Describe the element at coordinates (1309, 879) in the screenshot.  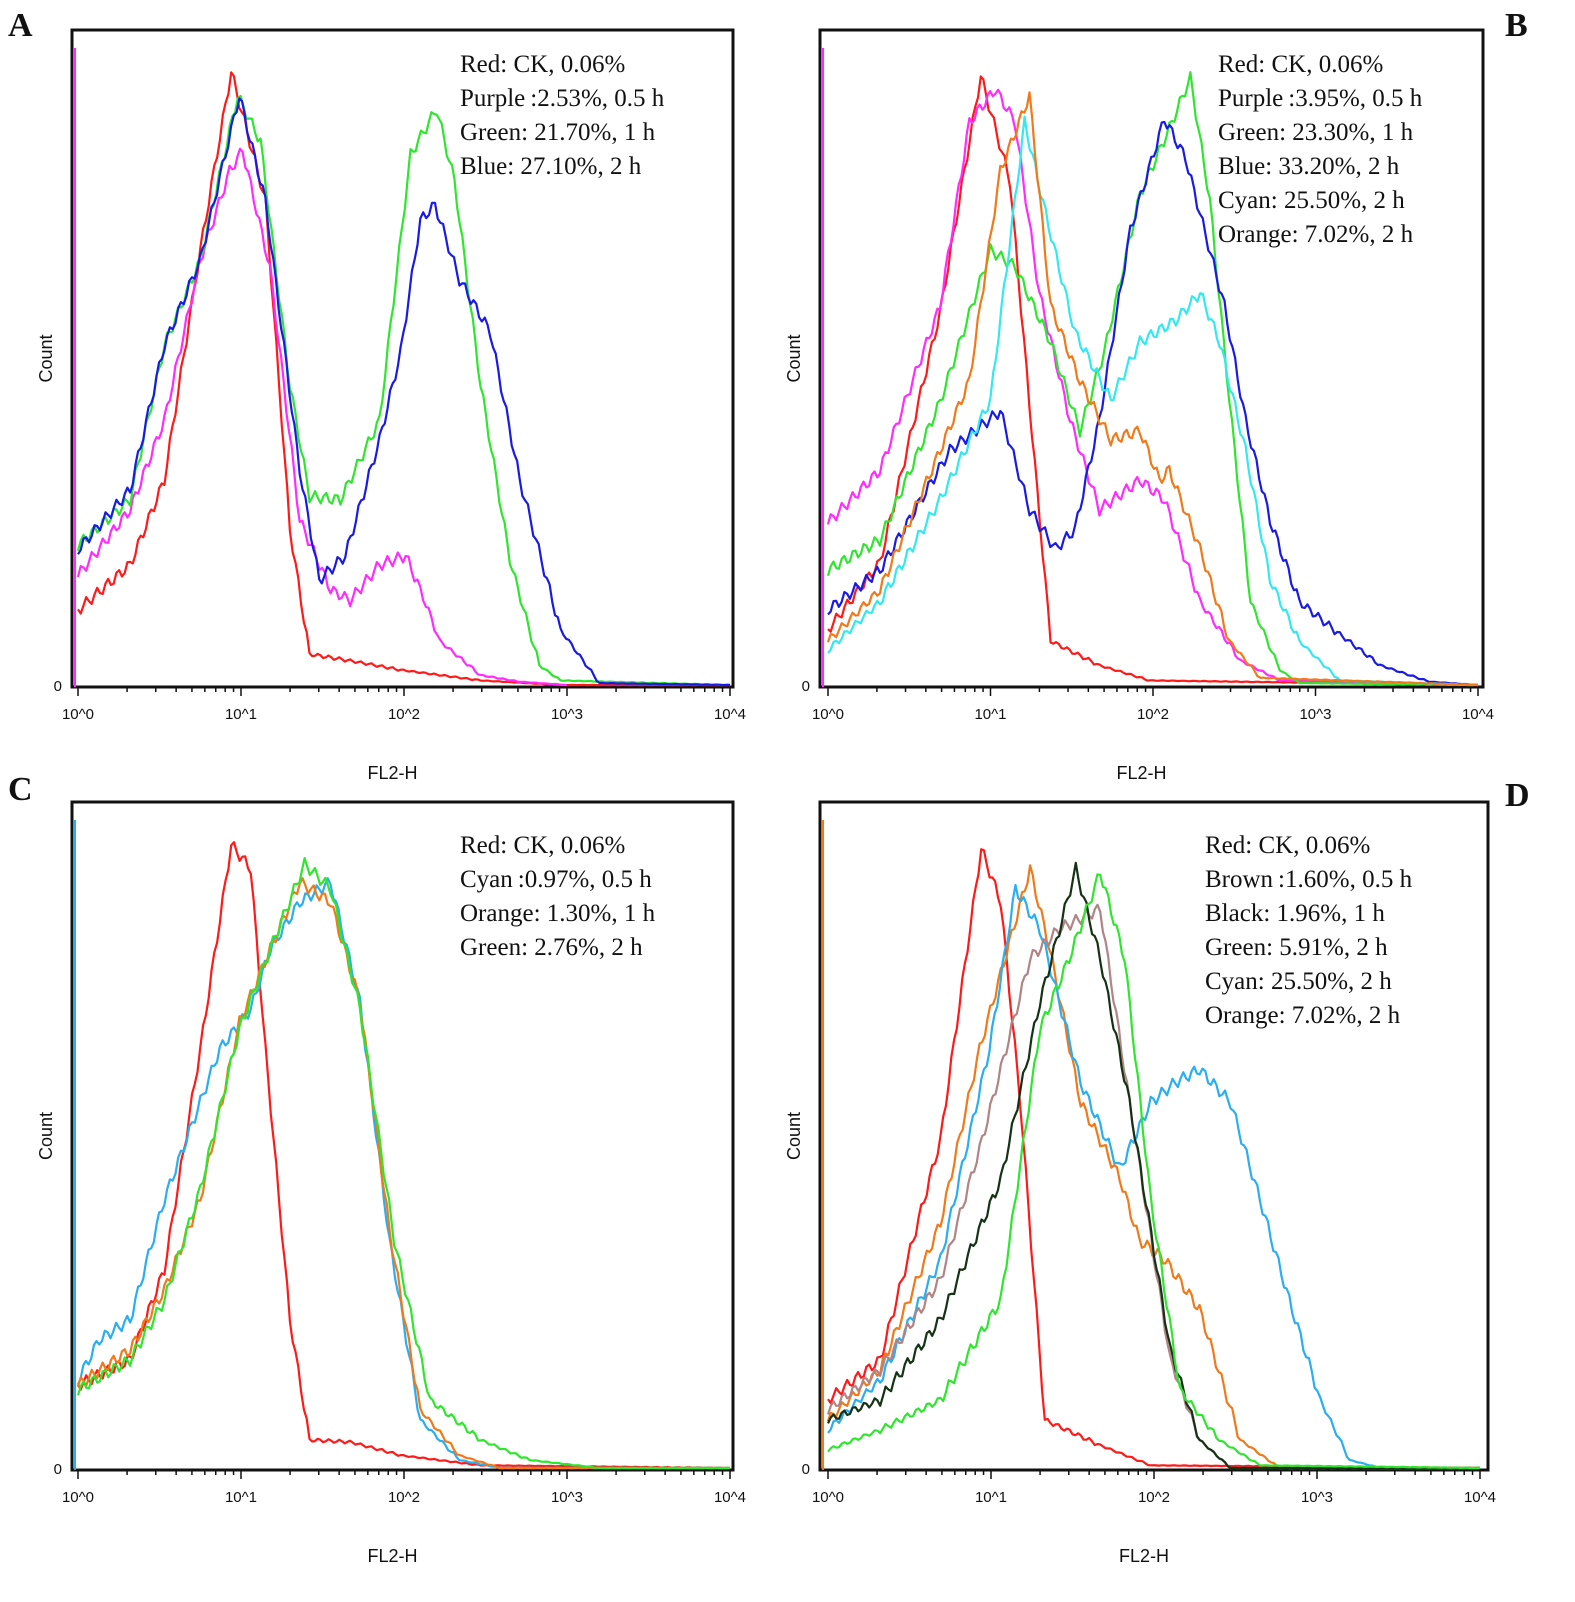
I see `legend-entry: Brown :1.60%, 0.5 h` at that location.